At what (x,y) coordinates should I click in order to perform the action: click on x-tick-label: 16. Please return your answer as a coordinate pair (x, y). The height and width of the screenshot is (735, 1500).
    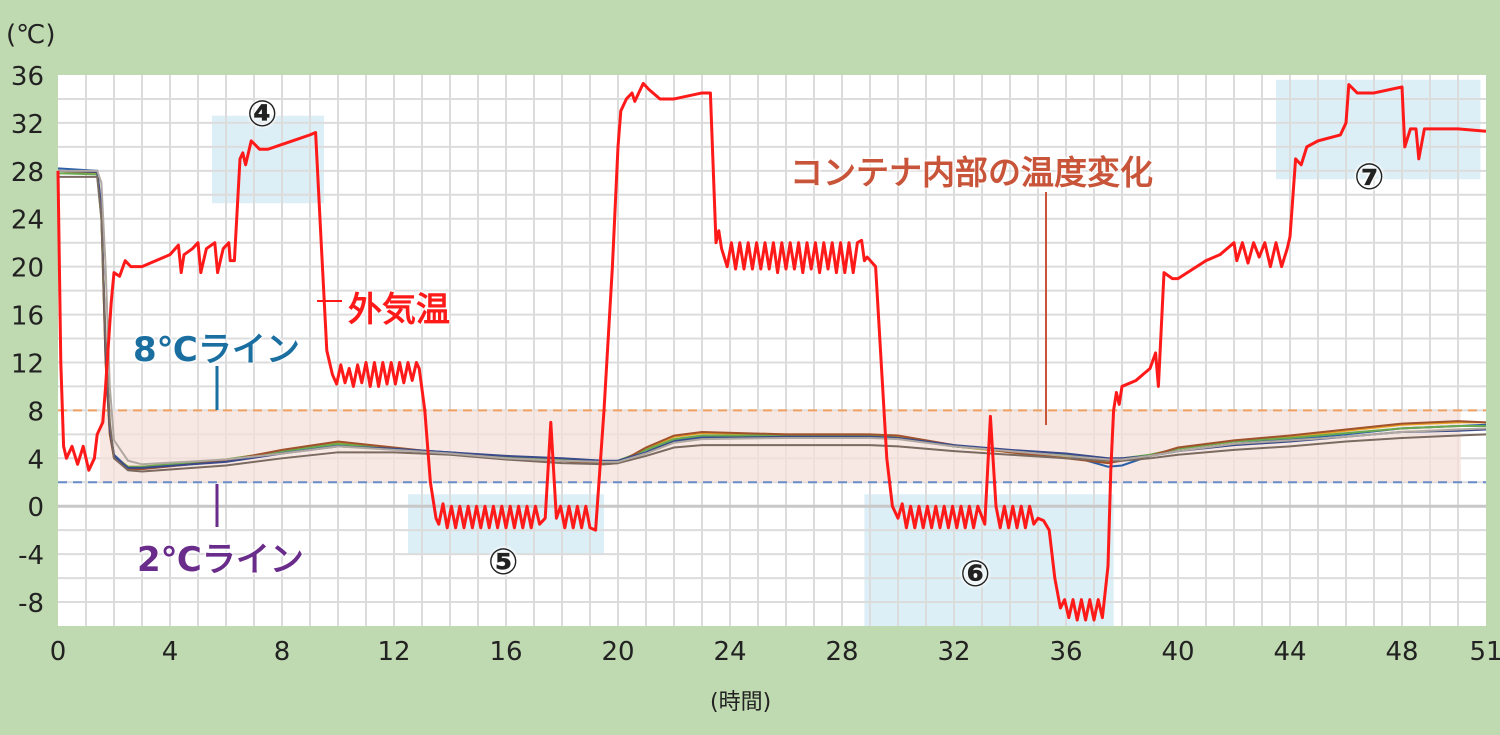
    Looking at the image, I should click on (505, 652).